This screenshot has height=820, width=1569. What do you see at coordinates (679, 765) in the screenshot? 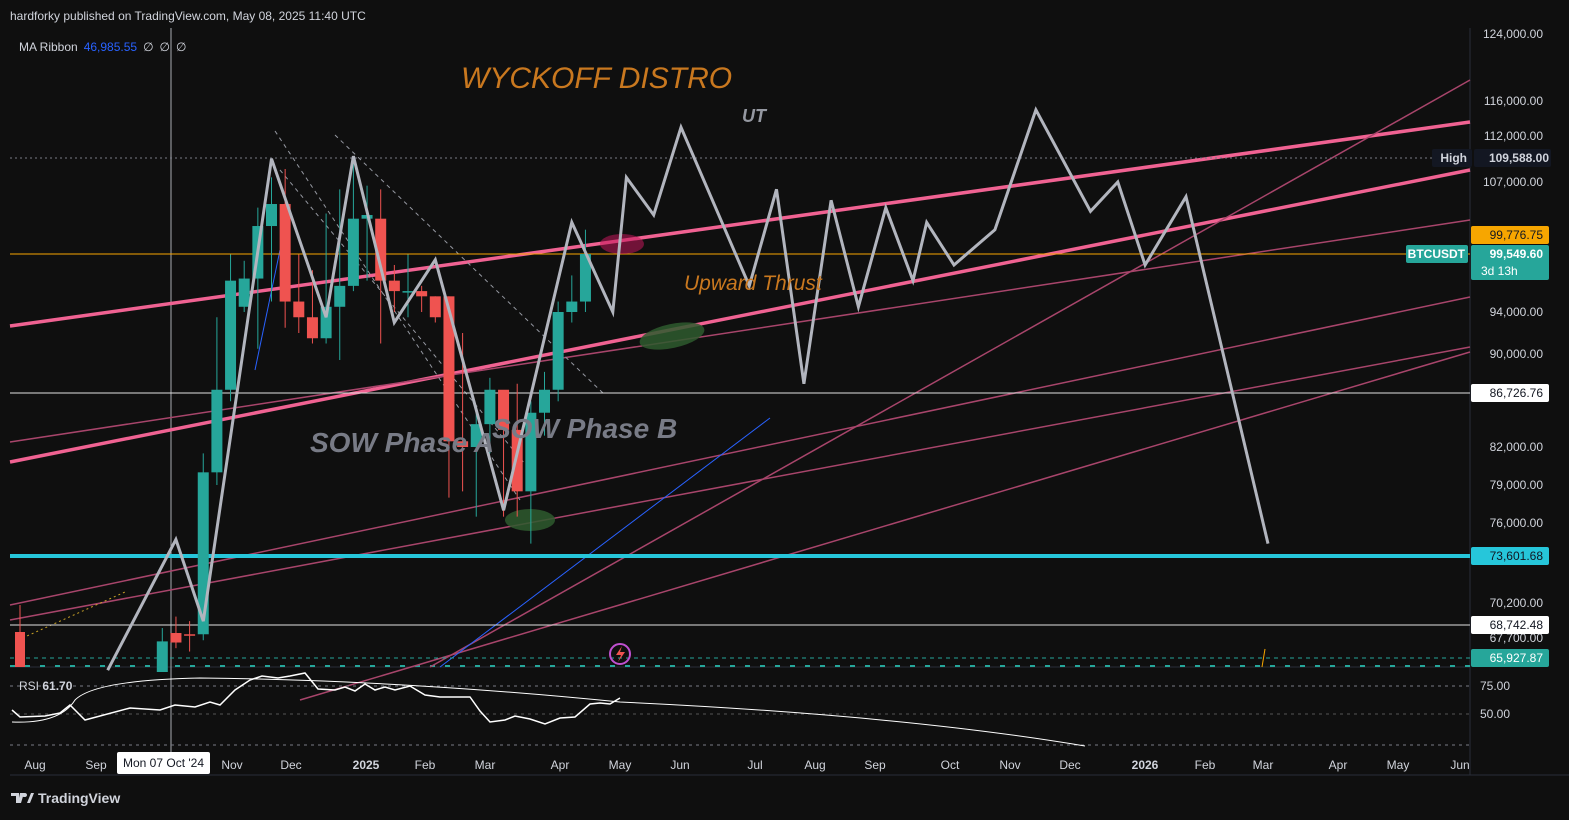
I see `time-tick-label: Jun` at bounding box center [679, 765].